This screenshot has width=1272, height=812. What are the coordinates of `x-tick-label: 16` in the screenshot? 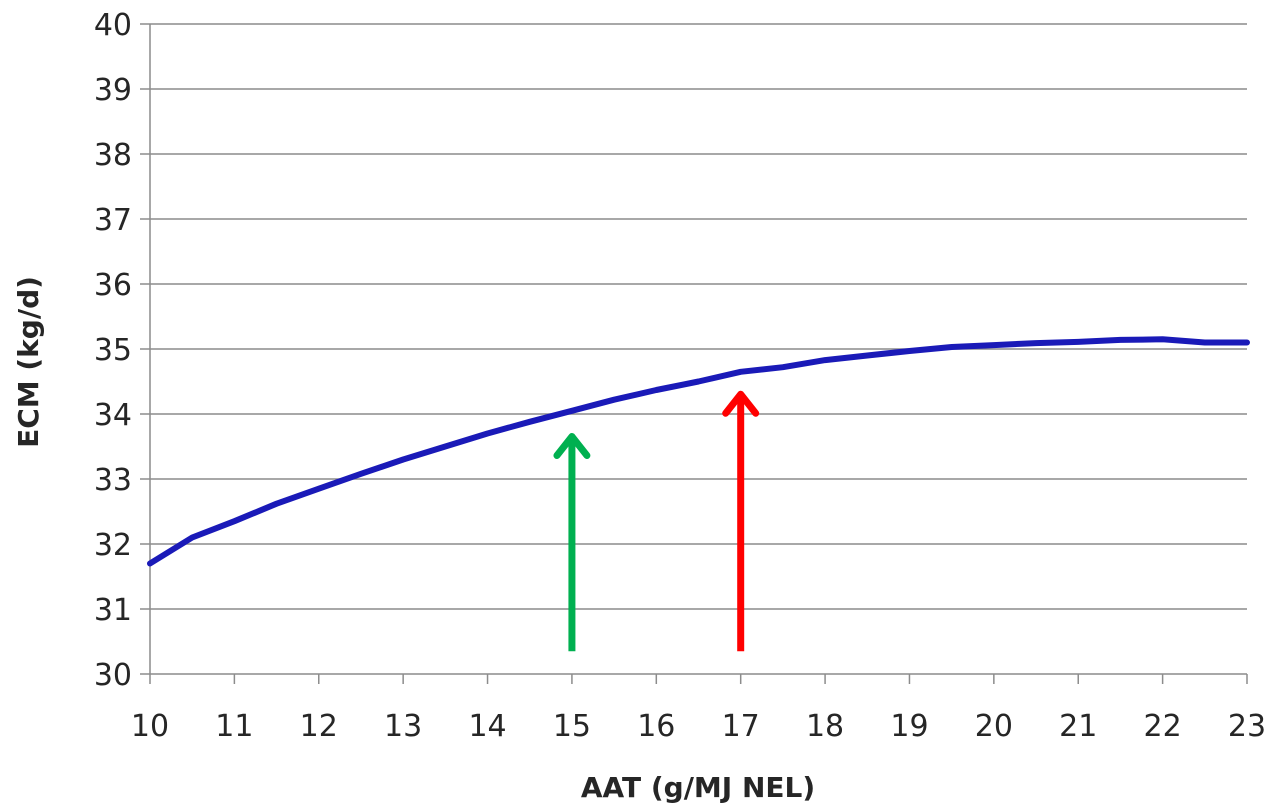 It's located at (656, 726).